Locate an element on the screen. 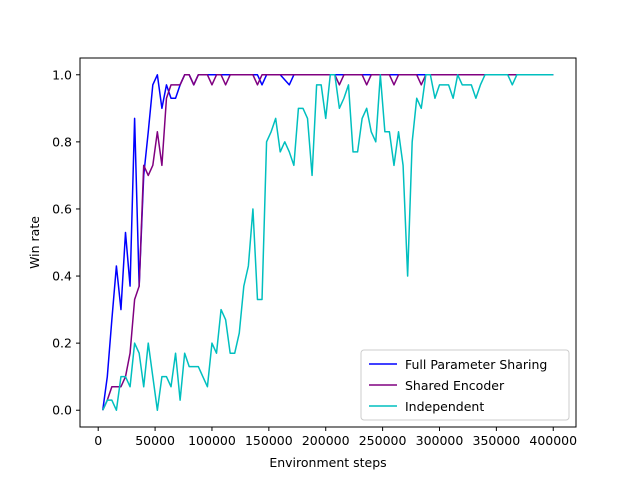 The height and width of the screenshot is (480, 640). x-tick-label: 400000 is located at coordinates (553, 440).